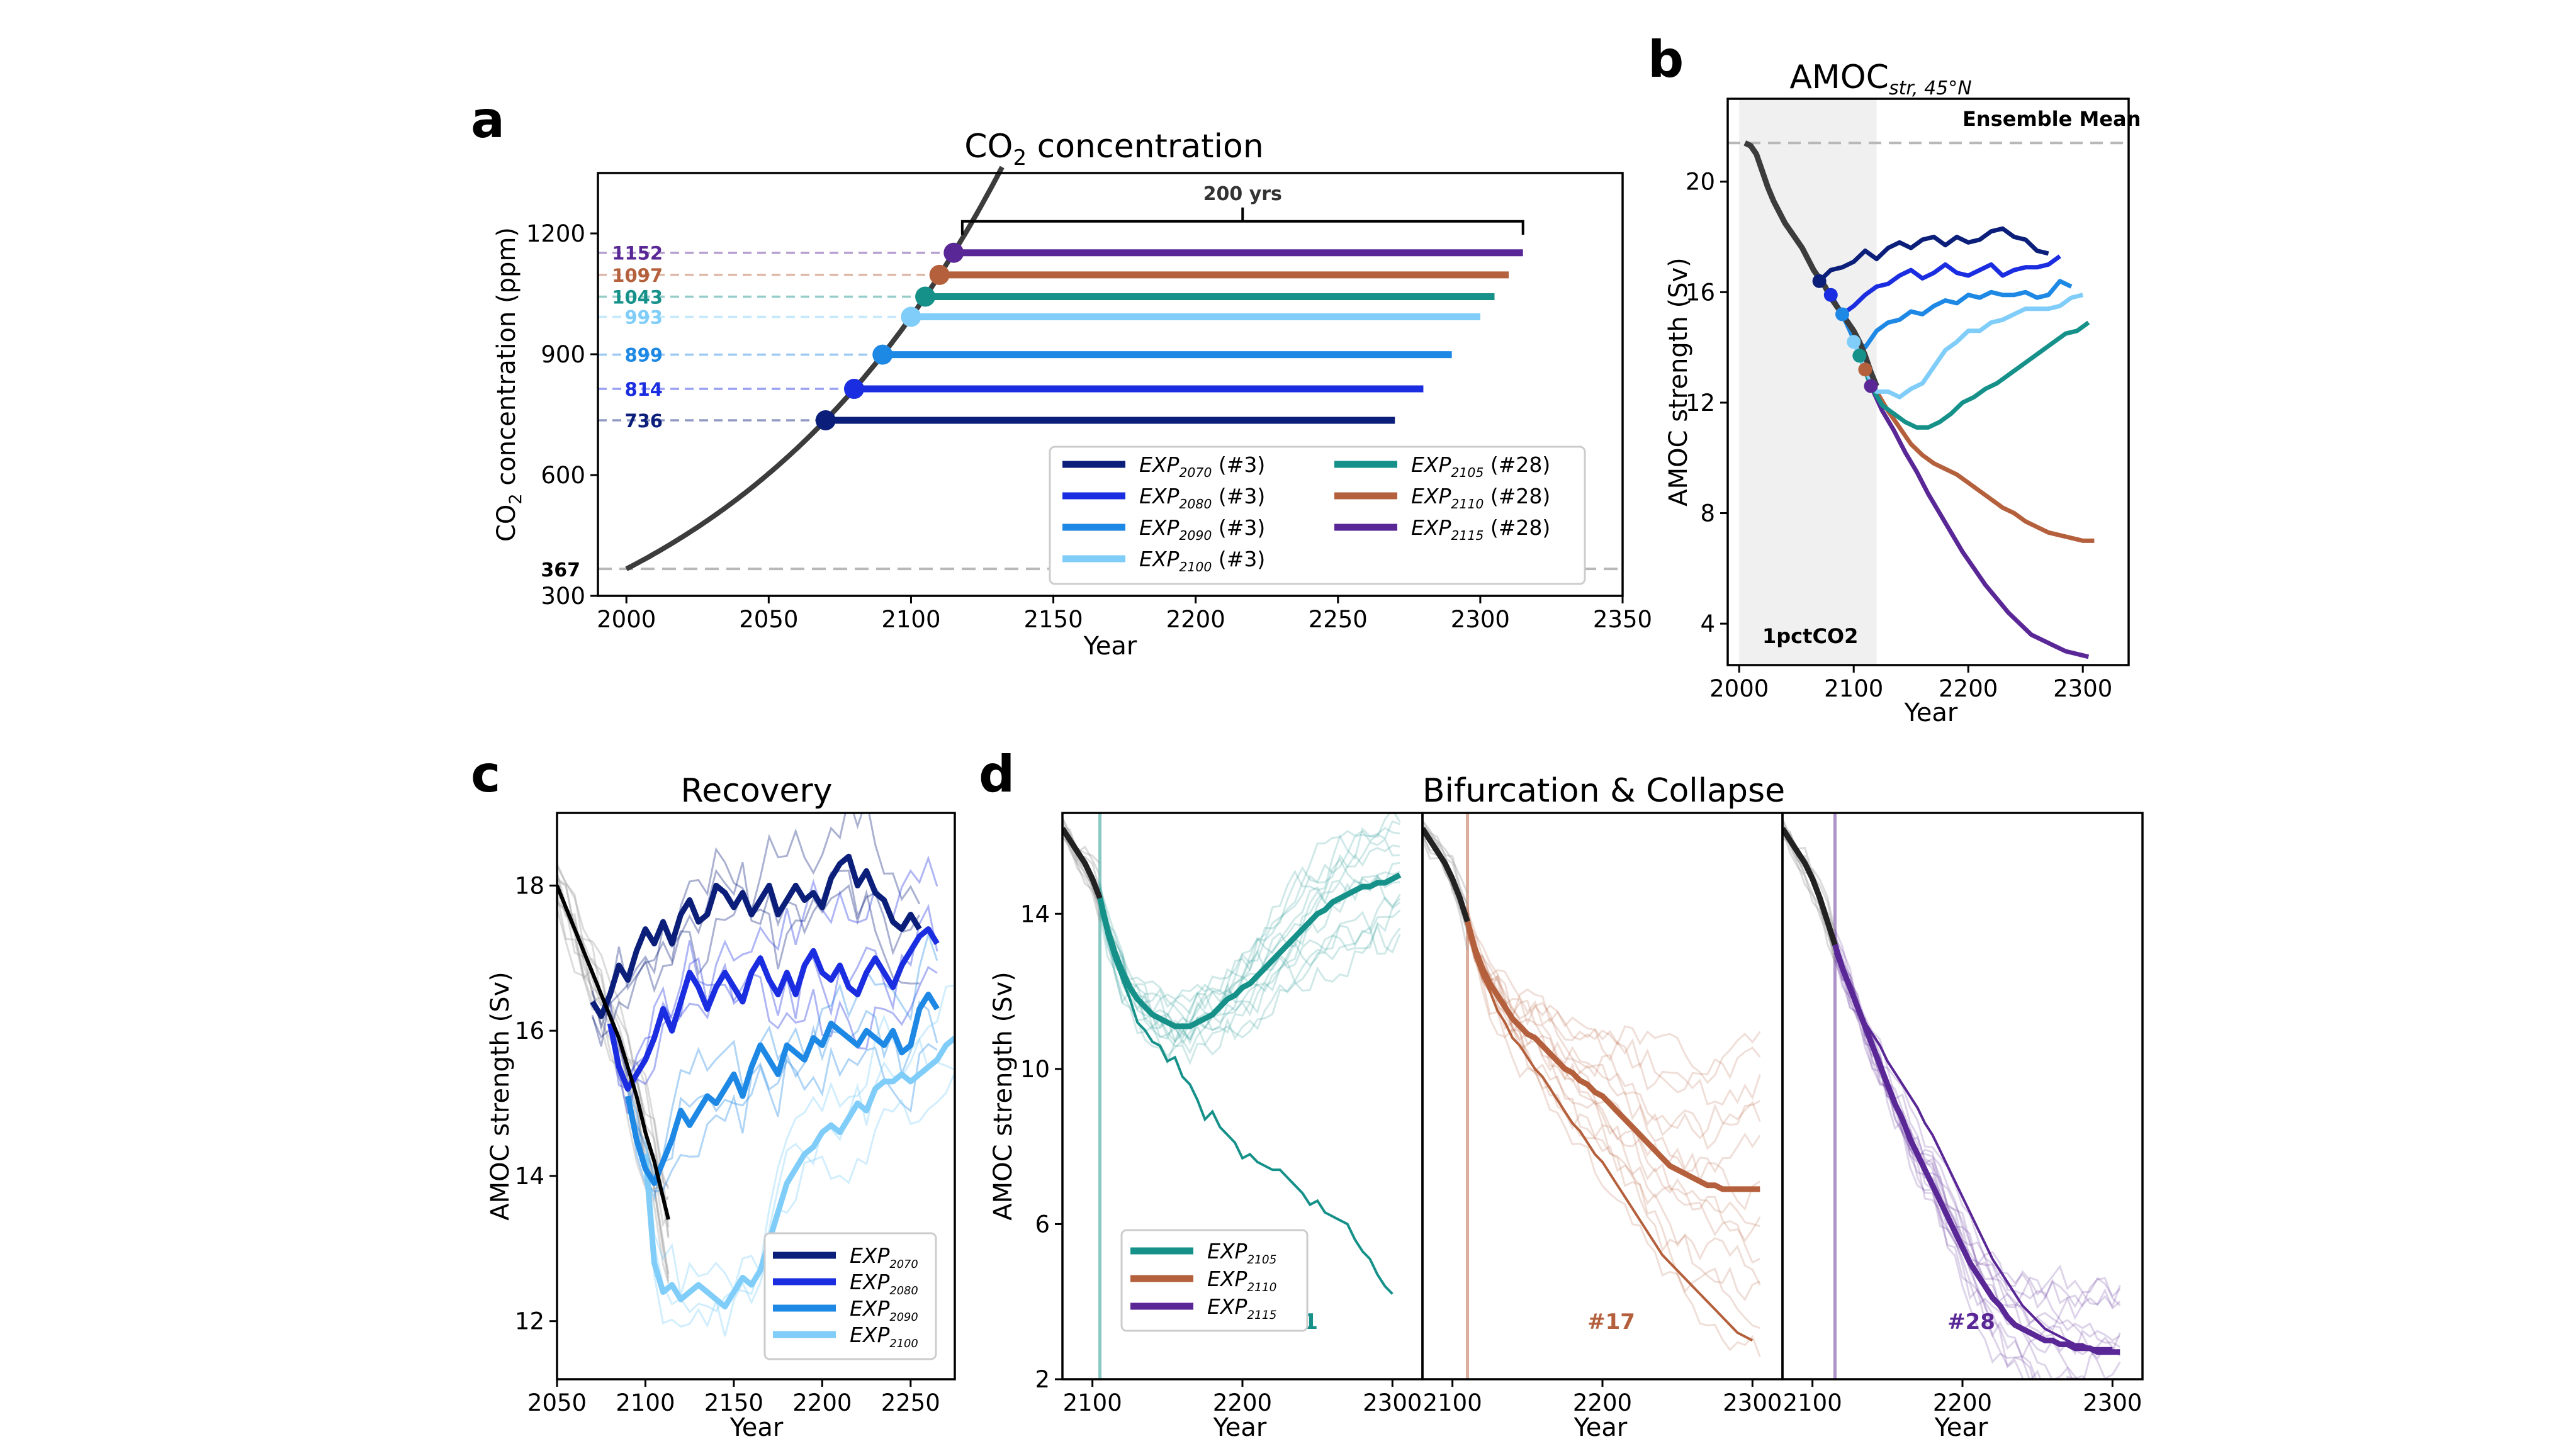 The image size is (2573, 1456). Describe the element at coordinates (756, 791) in the screenshot. I see `panel-c-title: Recovery` at that location.